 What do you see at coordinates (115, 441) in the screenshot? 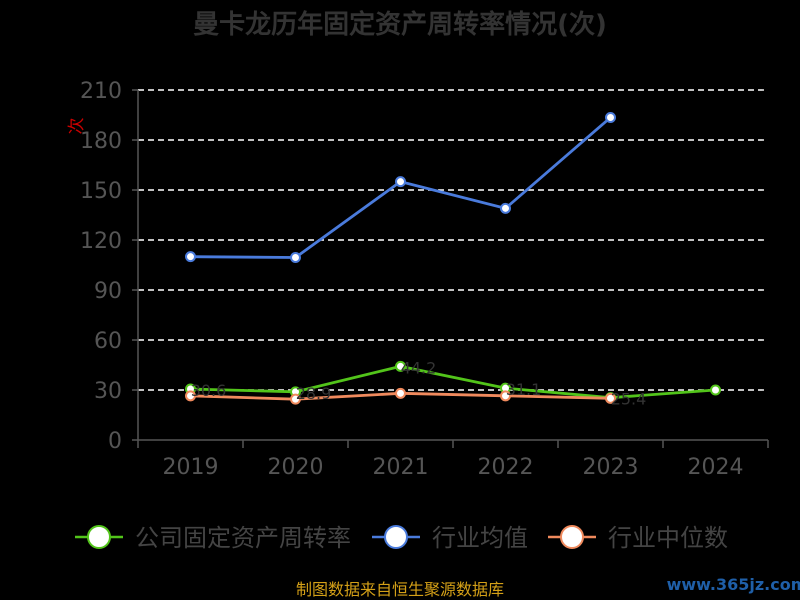
I see `y-tick-label: 0` at bounding box center [115, 441].